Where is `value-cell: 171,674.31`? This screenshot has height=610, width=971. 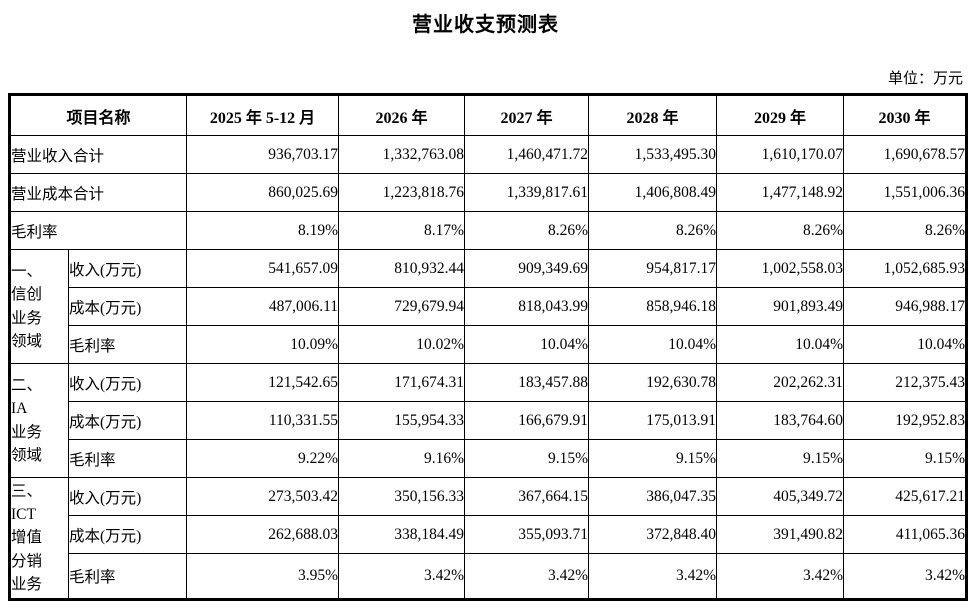 value-cell: 171,674.31 is located at coordinates (402, 382).